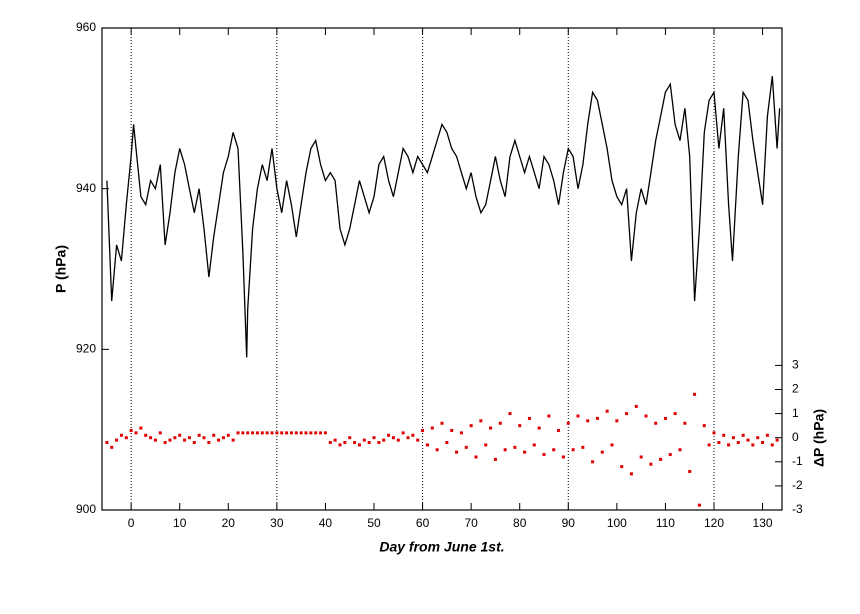  Describe the element at coordinates (763, 523) in the screenshot. I see `x-tick-label: 130` at that location.